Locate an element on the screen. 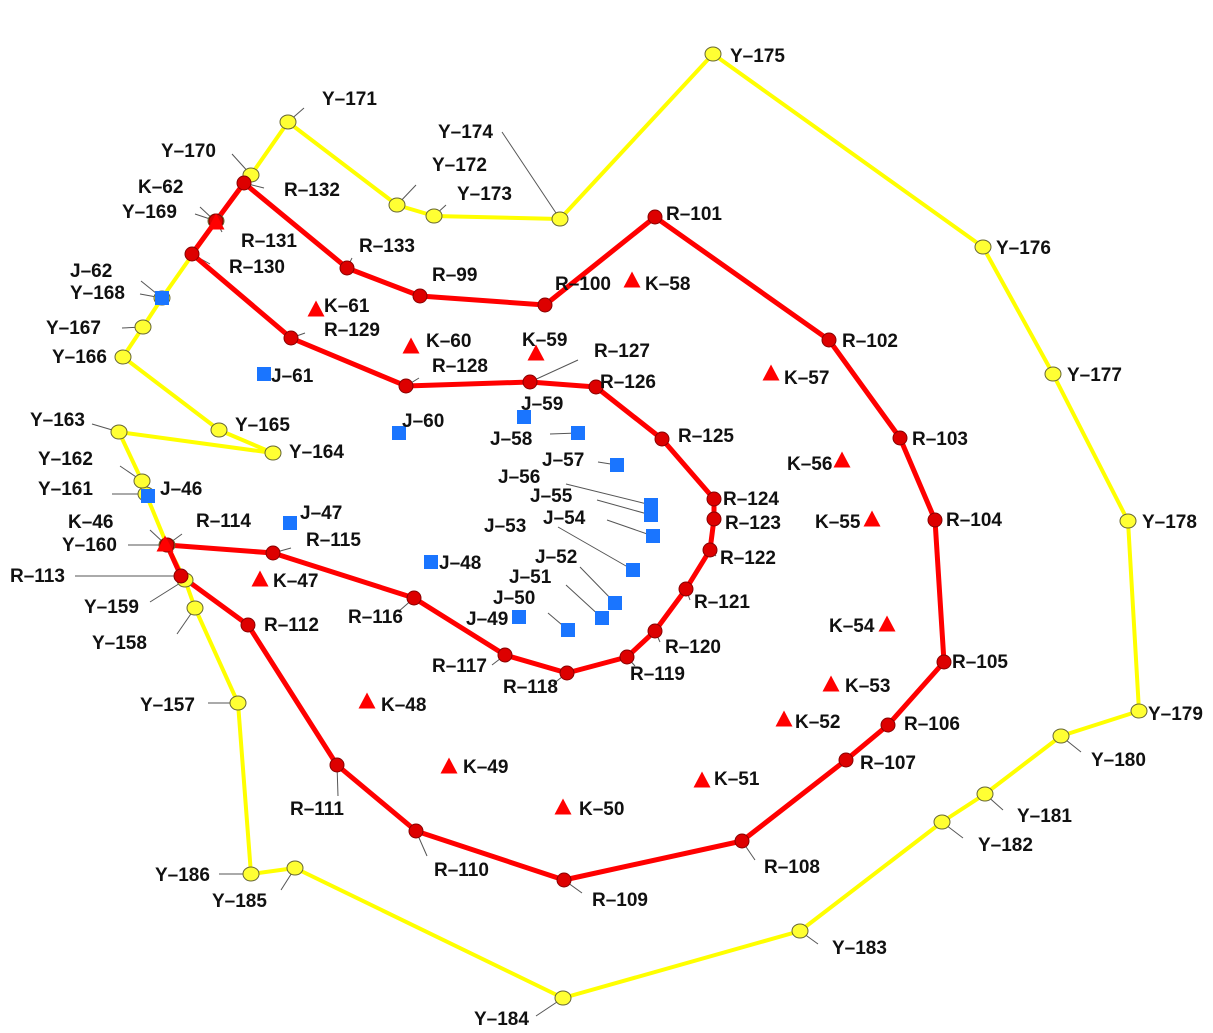  node-label-r-109: R–109 is located at coordinates (620, 900).